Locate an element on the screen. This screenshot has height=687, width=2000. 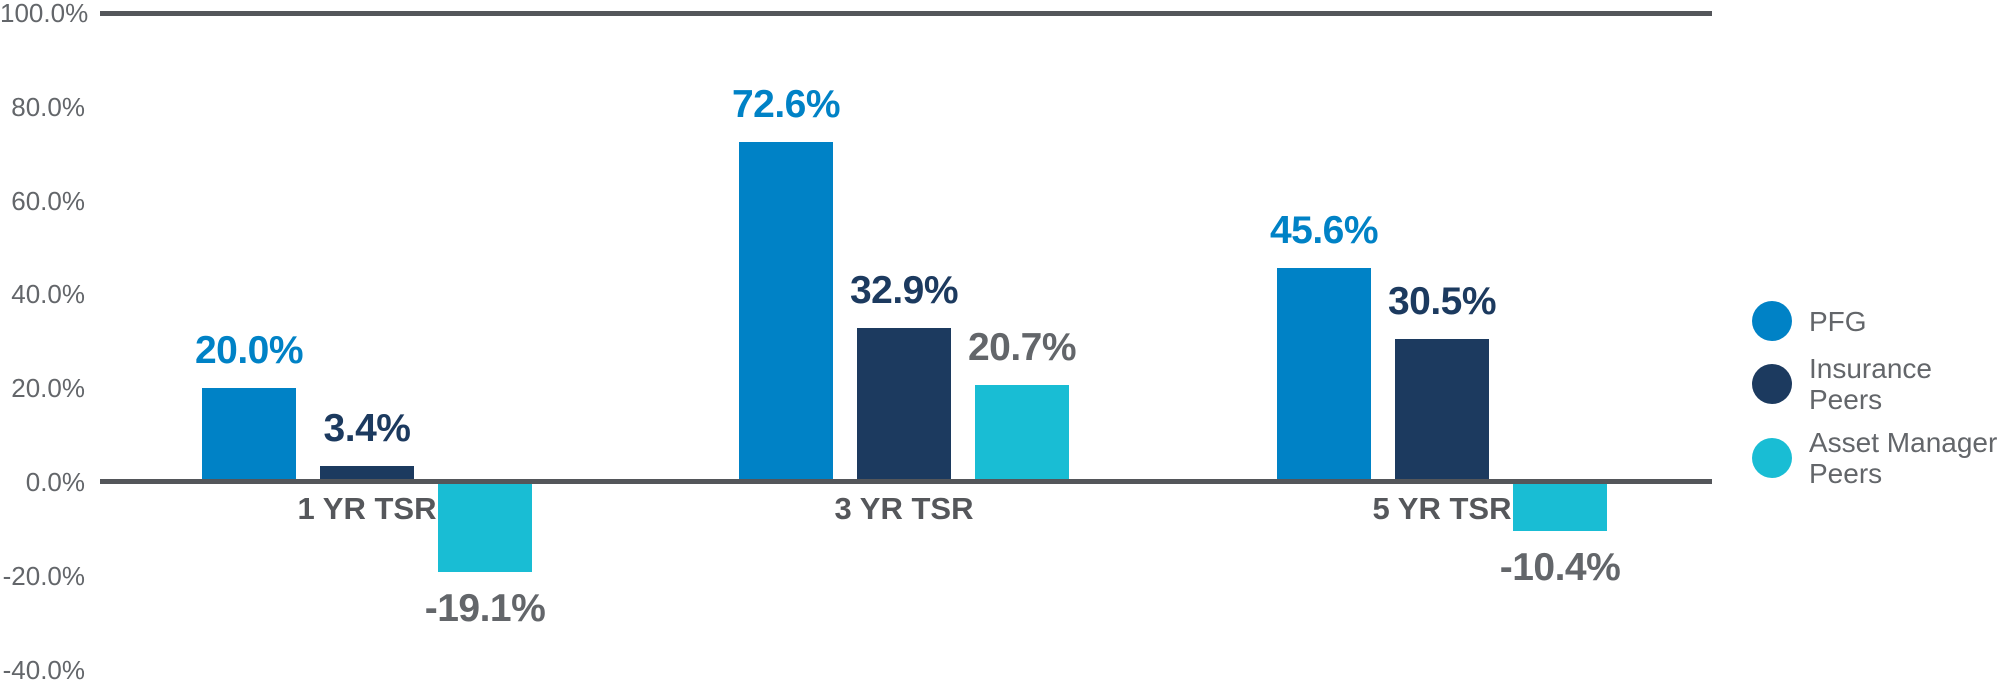
value-label-insurance-peers-5-yr-tsr: 30.5% is located at coordinates (1442, 301).